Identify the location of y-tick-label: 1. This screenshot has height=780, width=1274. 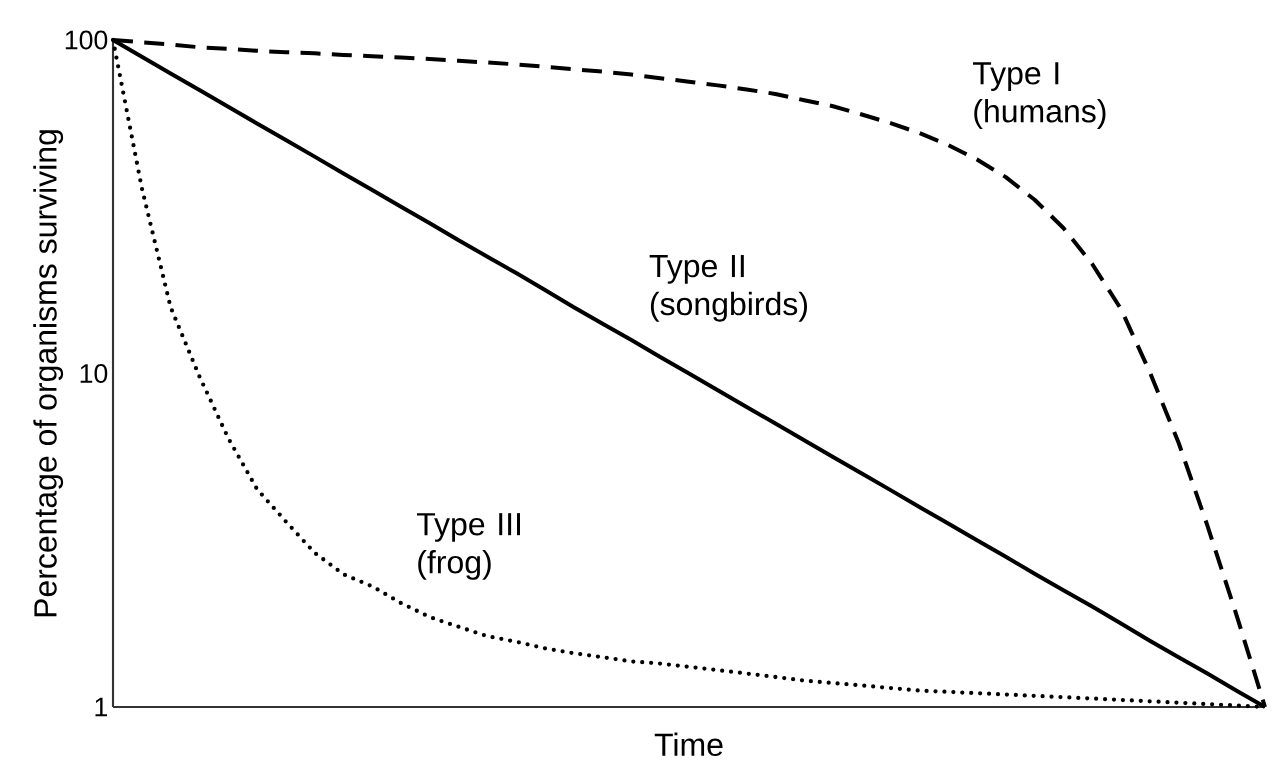
(101, 707).